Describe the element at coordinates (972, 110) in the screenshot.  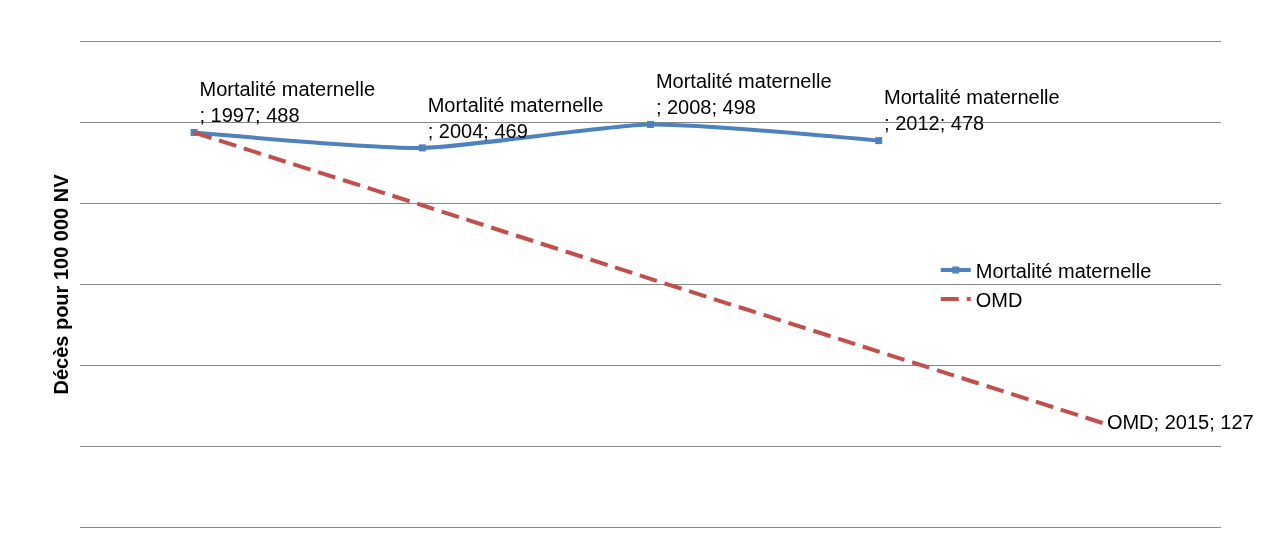
I see `data-label: Mortalité maternelle ; 2012; 478` at that location.